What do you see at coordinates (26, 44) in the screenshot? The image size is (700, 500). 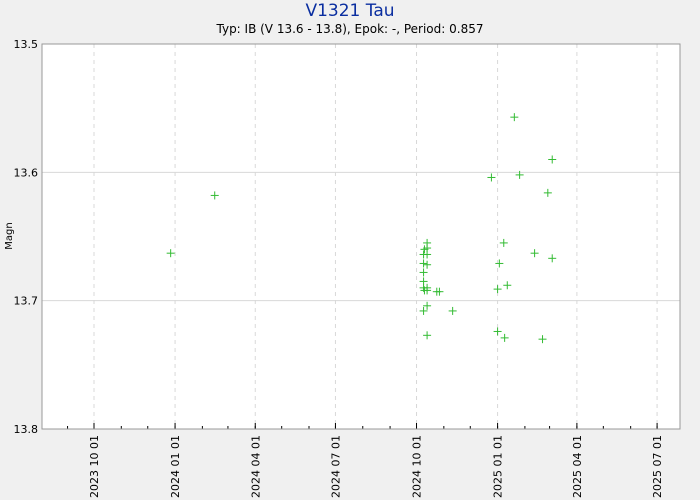 I see `y-tick-label: 13.5` at bounding box center [26, 44].